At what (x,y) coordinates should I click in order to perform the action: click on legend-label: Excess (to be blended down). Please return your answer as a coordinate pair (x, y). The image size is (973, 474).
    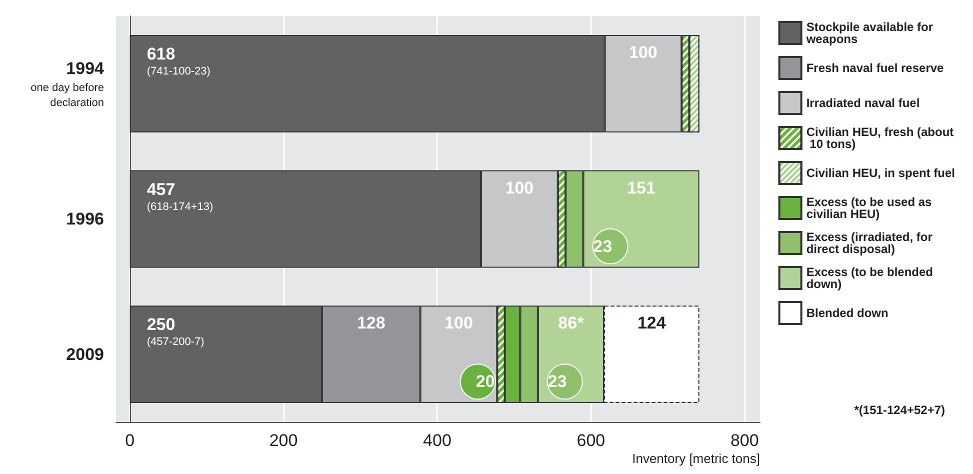
    Looking at the image, I should click on (871, 278).